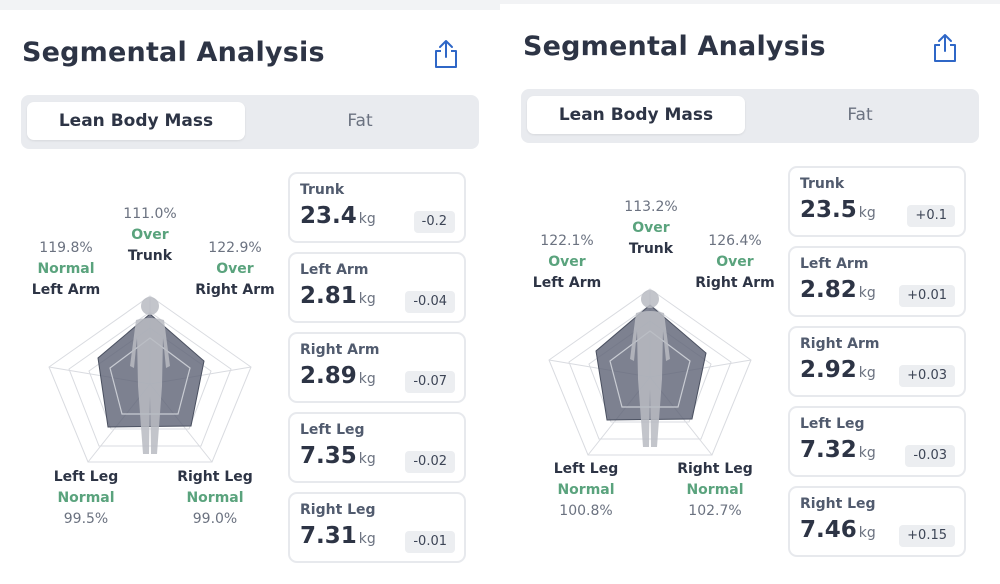  What do you see at coordinates (828, 290) in the screenshot?
I see `card-number: 2.82` at bounding box center [828, 290].